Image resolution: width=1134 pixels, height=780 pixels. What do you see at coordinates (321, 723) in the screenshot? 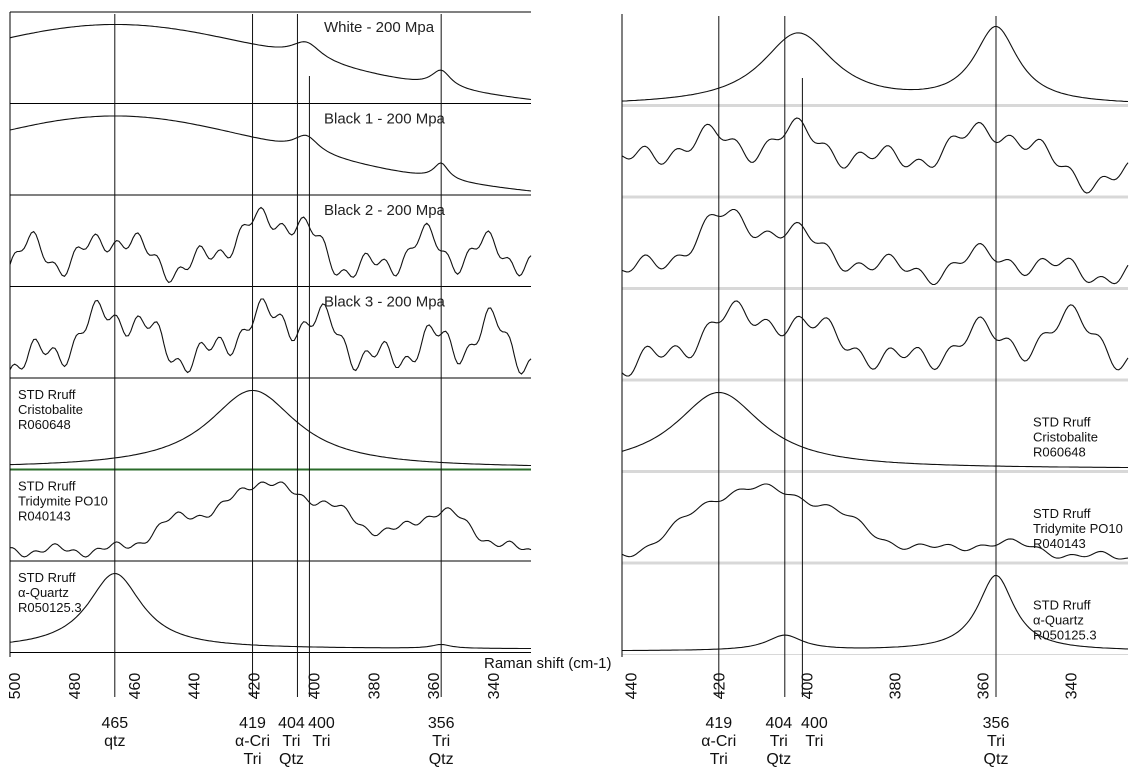
I see `left-marker-label-400-0: 400` at bounding box center [321, 723].